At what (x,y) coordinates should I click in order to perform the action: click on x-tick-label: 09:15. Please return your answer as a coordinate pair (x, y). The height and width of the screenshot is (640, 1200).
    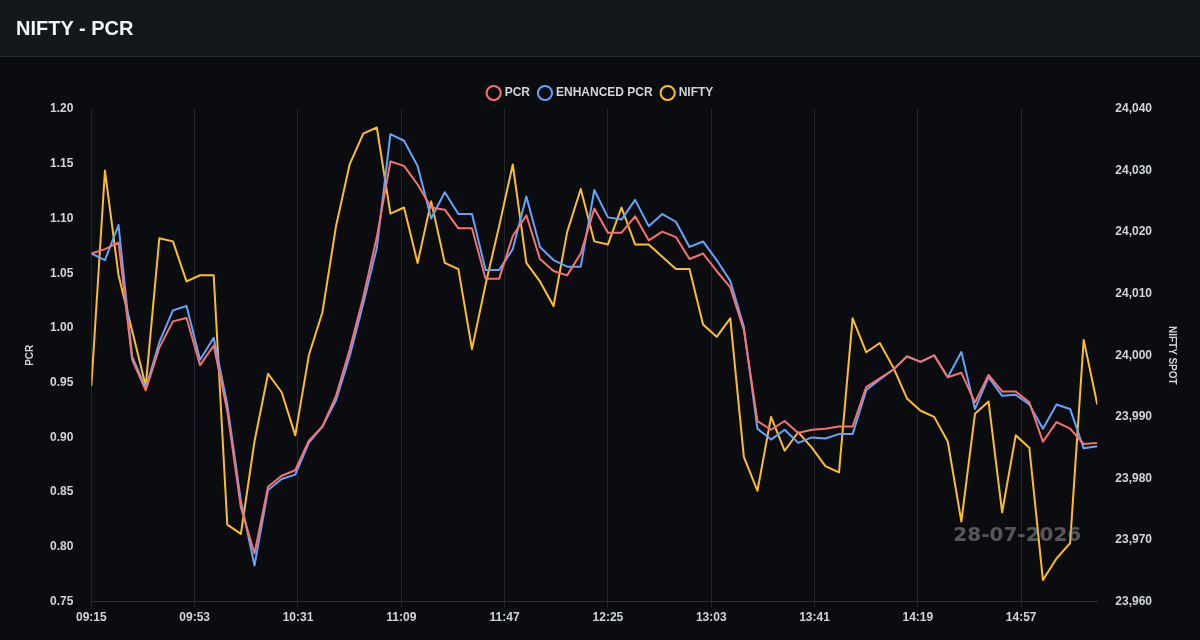
    Looking at the image, I should click on (92, 617).